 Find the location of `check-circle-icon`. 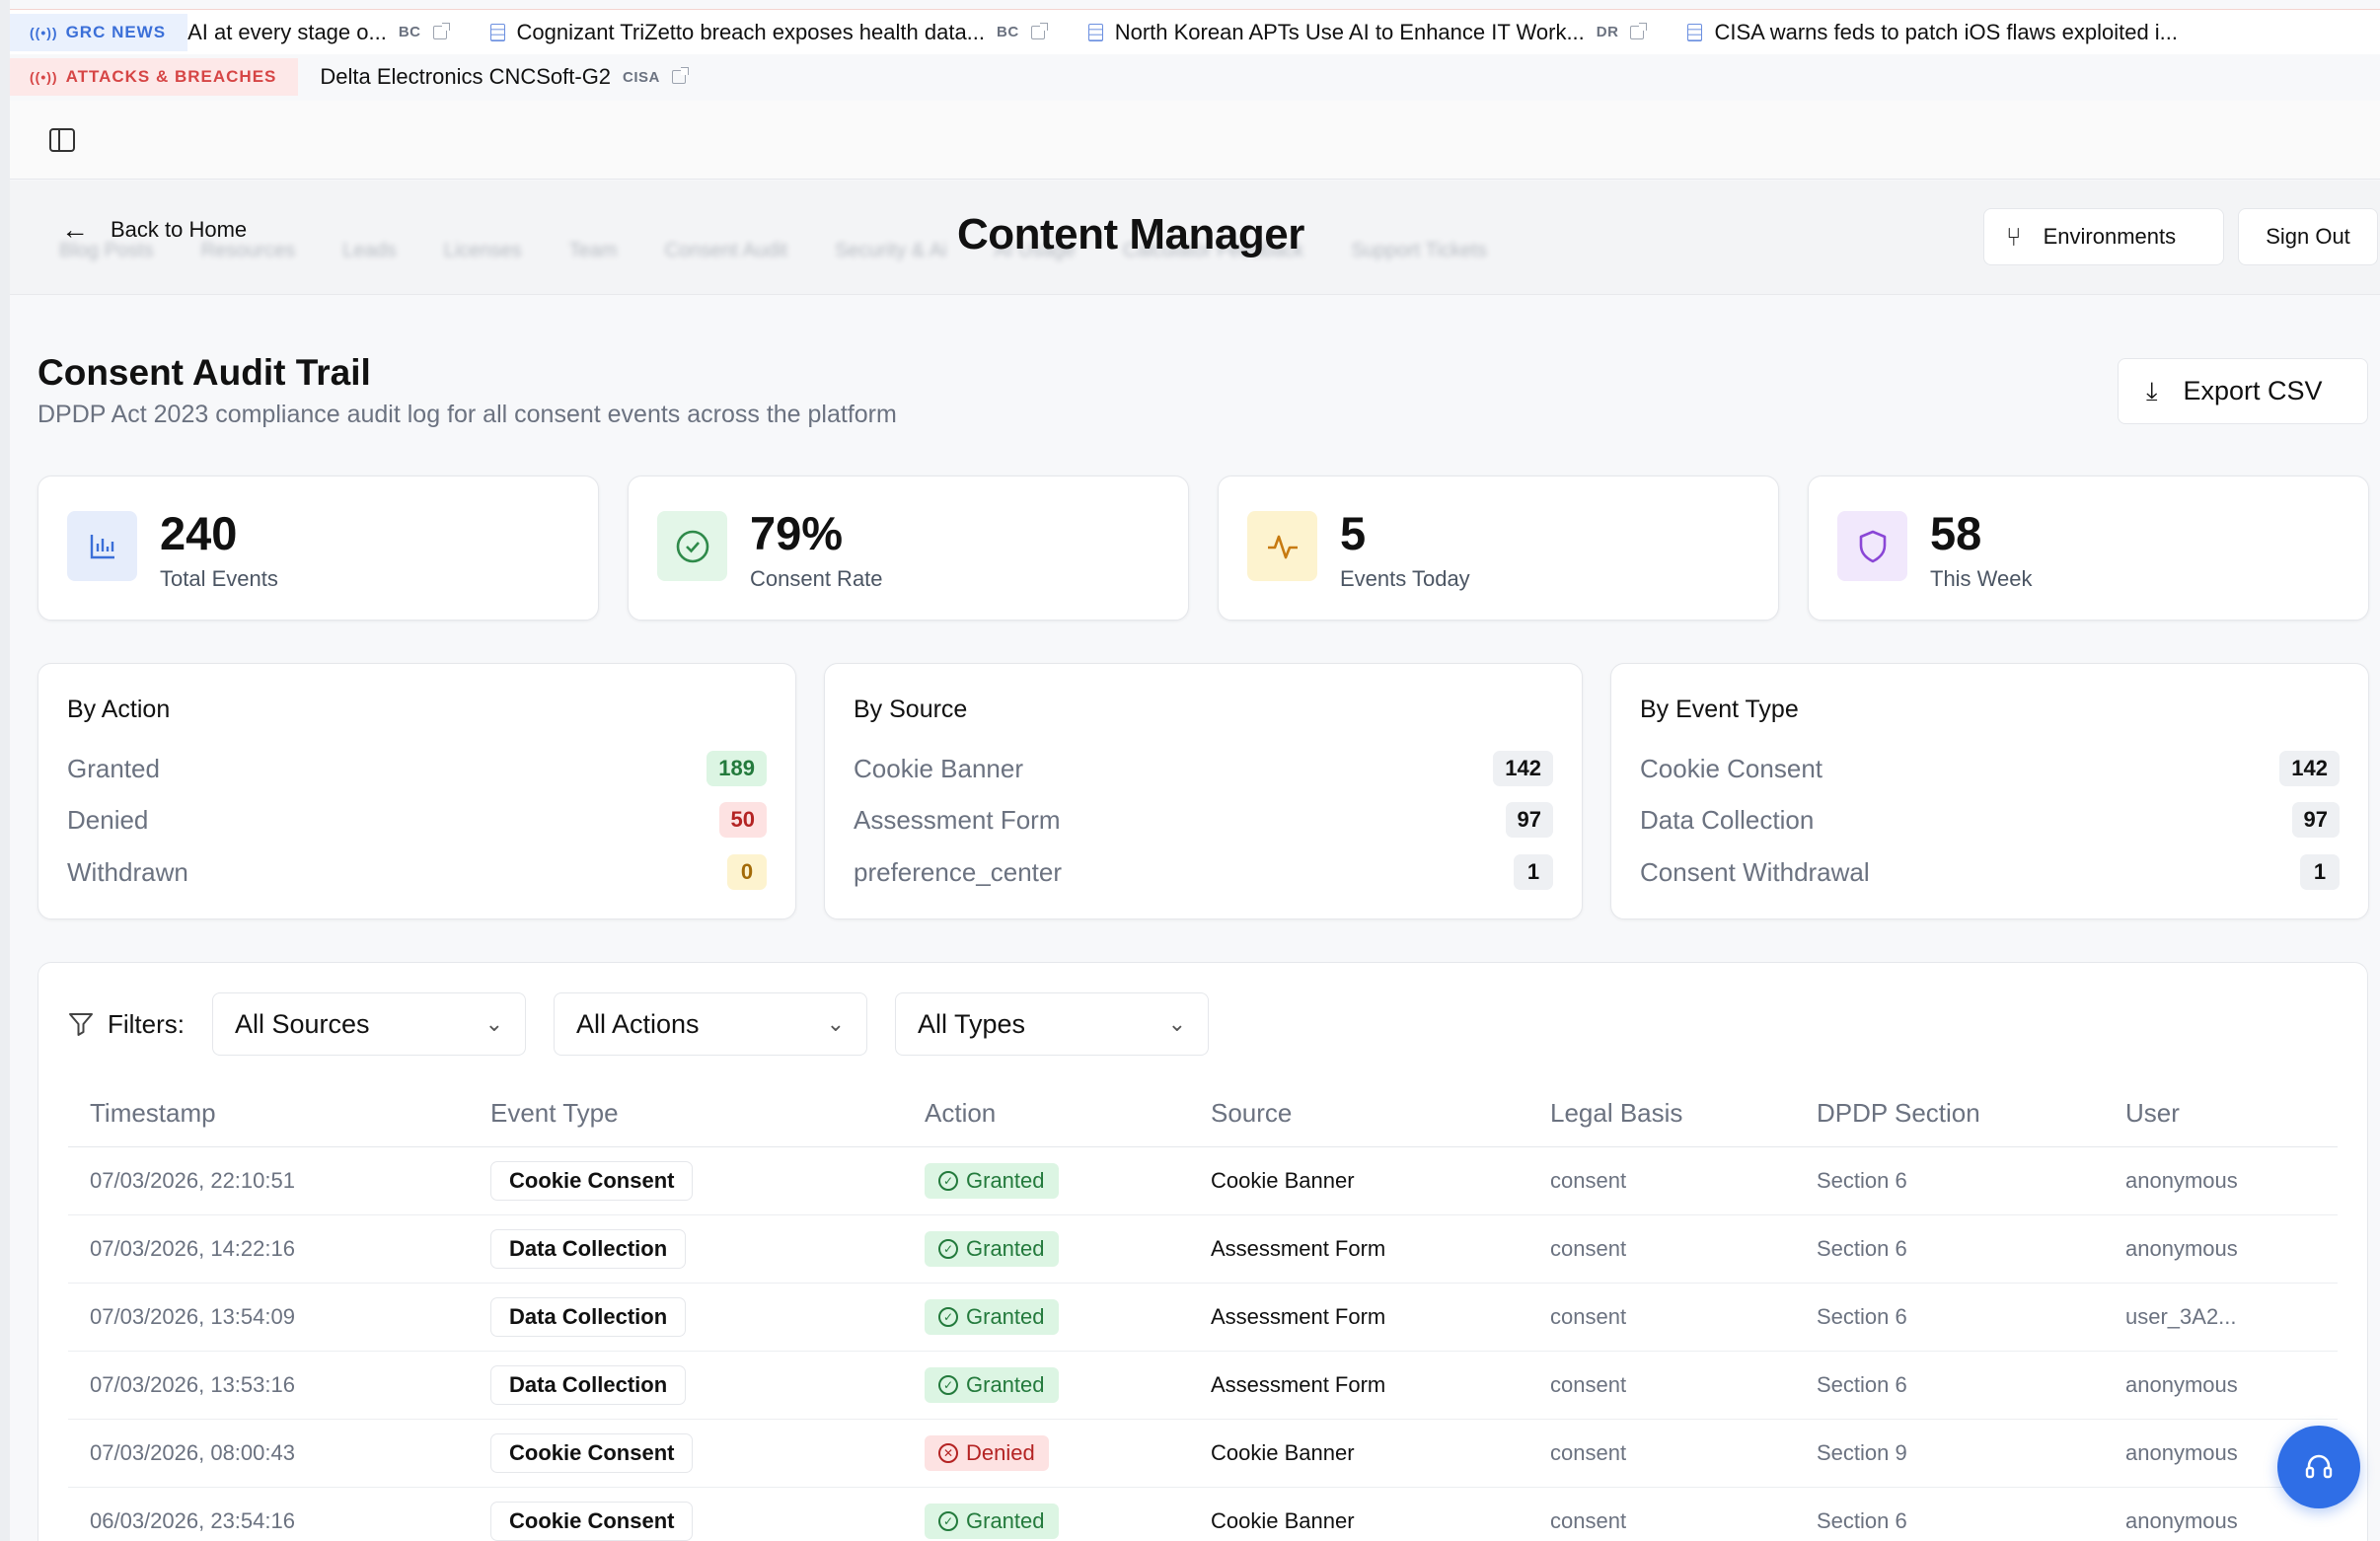

check-circle-icon is located at coordinates (692, 546).